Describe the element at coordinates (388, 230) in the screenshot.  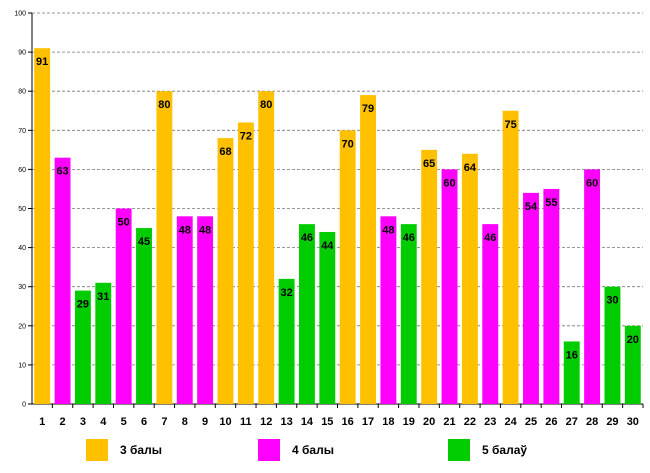
I see `data-label-18: 48` at that location.